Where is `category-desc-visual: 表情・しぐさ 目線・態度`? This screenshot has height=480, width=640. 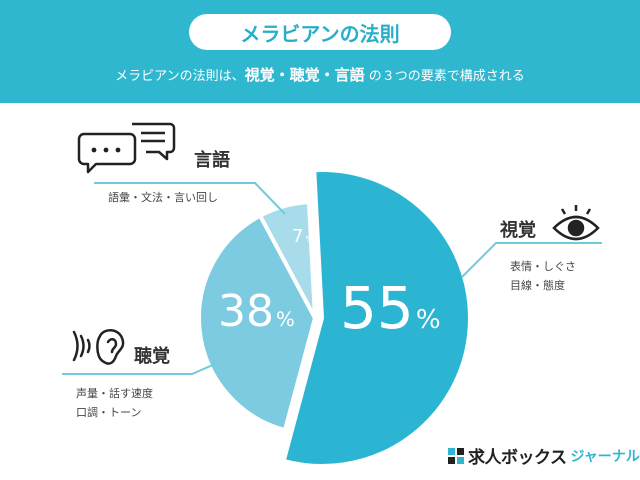 category-desc-visual: 表情・しぐさ 目線・態度 is located at coordinates (543, 276).